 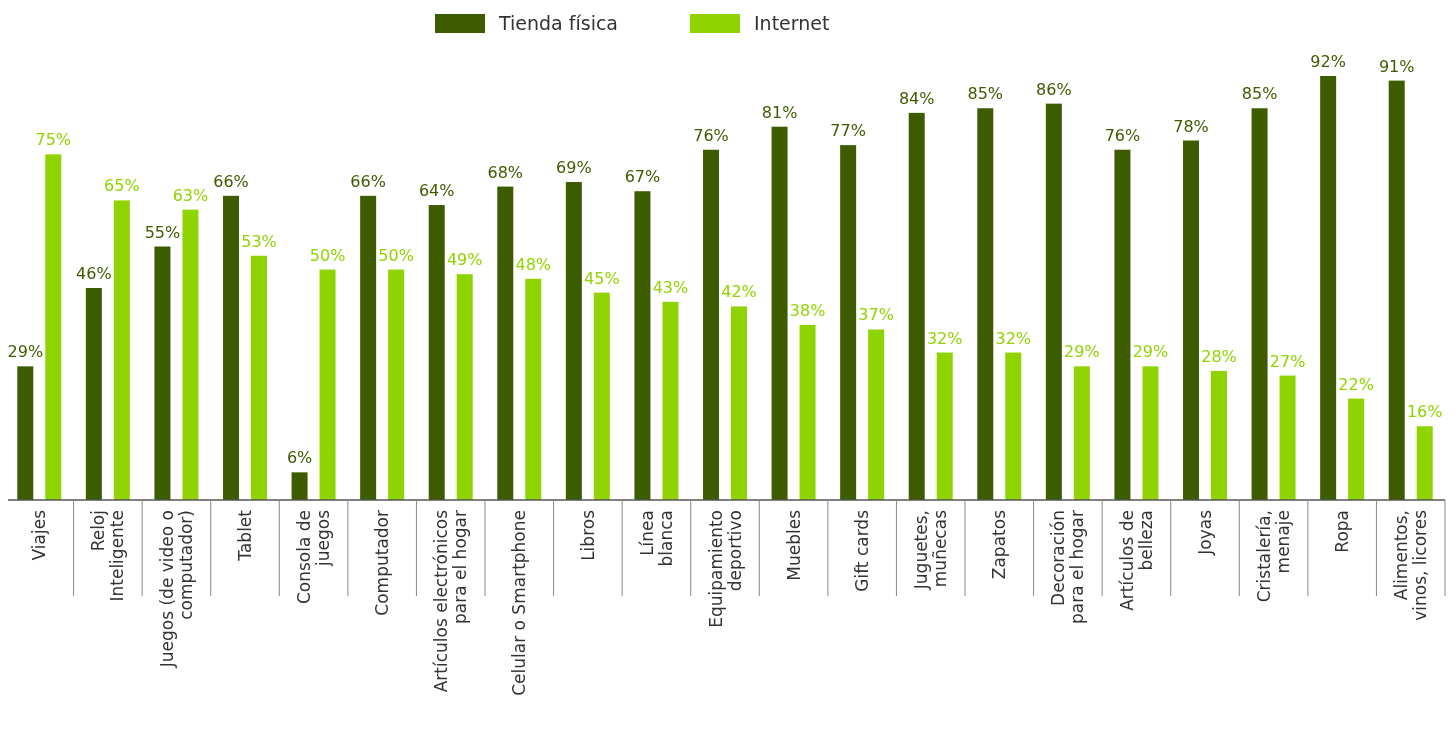 I want to click on data-label: 48%, so click(x=533, y=264).